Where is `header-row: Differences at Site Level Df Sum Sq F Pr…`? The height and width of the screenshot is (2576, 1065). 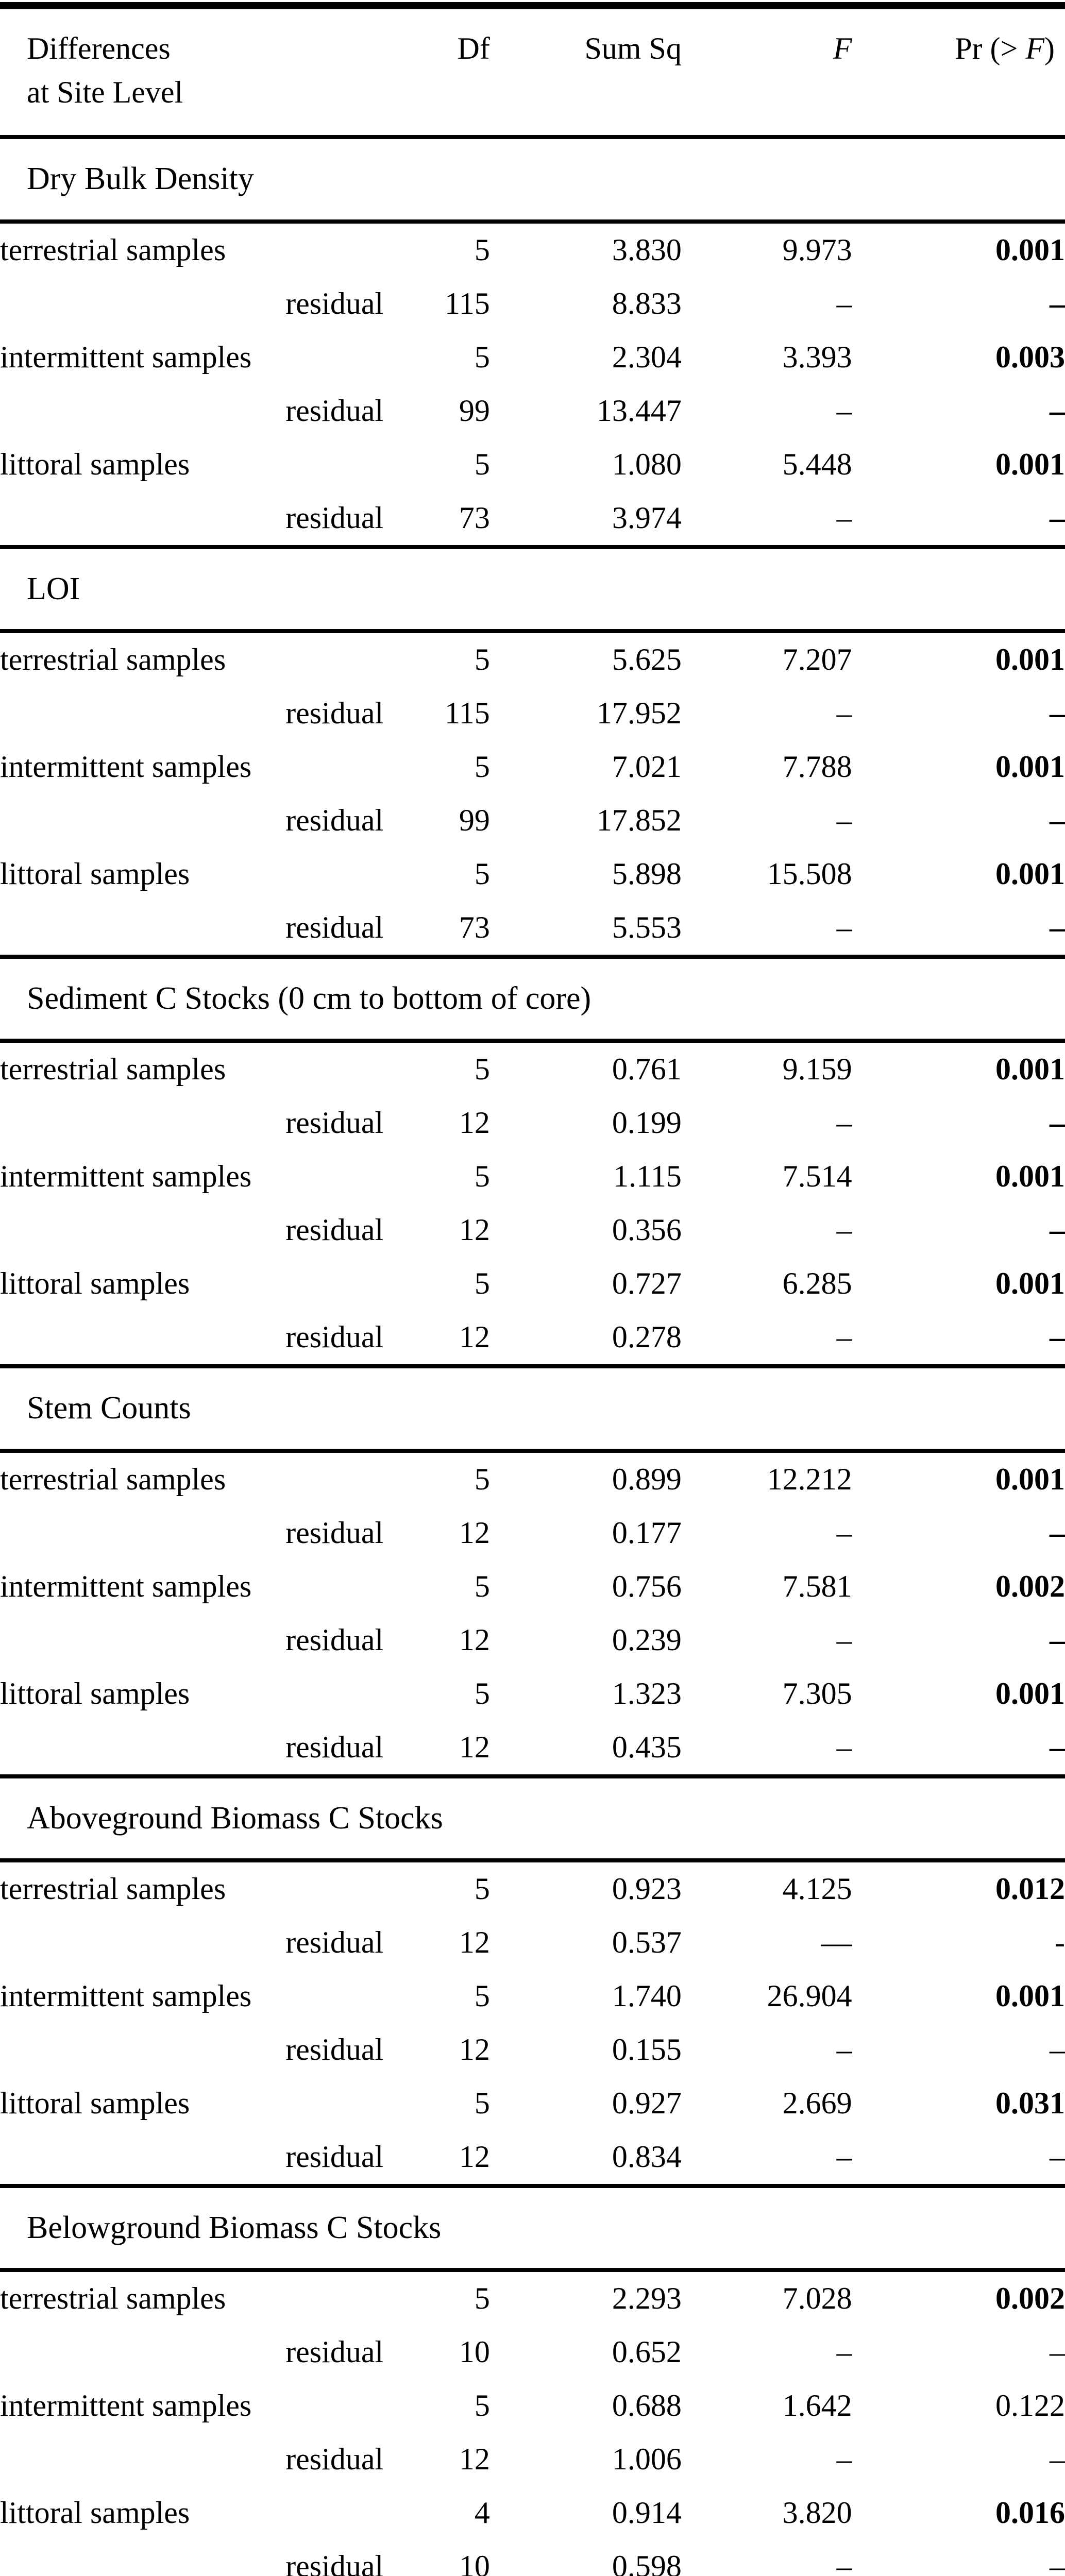
header-row: Differences at Site Level Df Sum Sq F Pr… is located at coordinates (532, 73).